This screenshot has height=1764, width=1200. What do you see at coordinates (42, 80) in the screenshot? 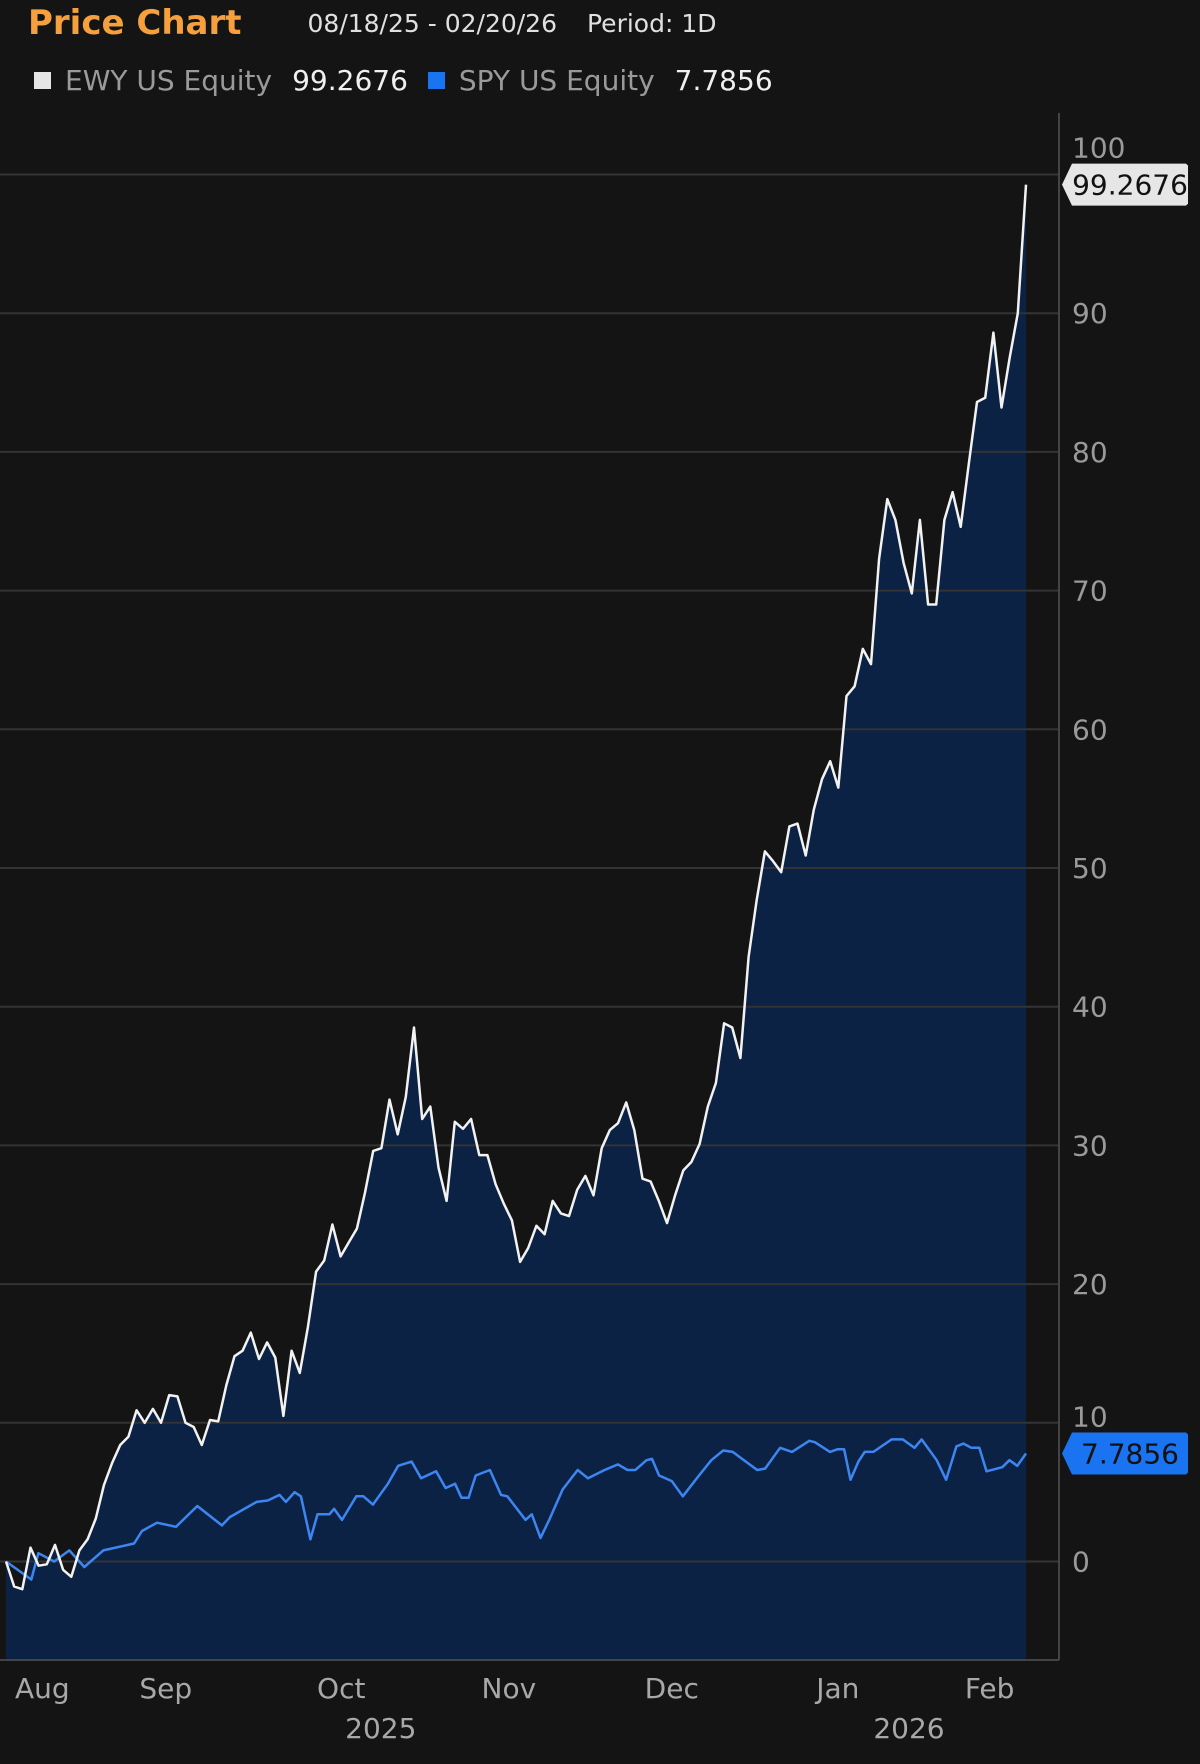
I see `legend-swatch-ewy` at bounding box center [42, 80].